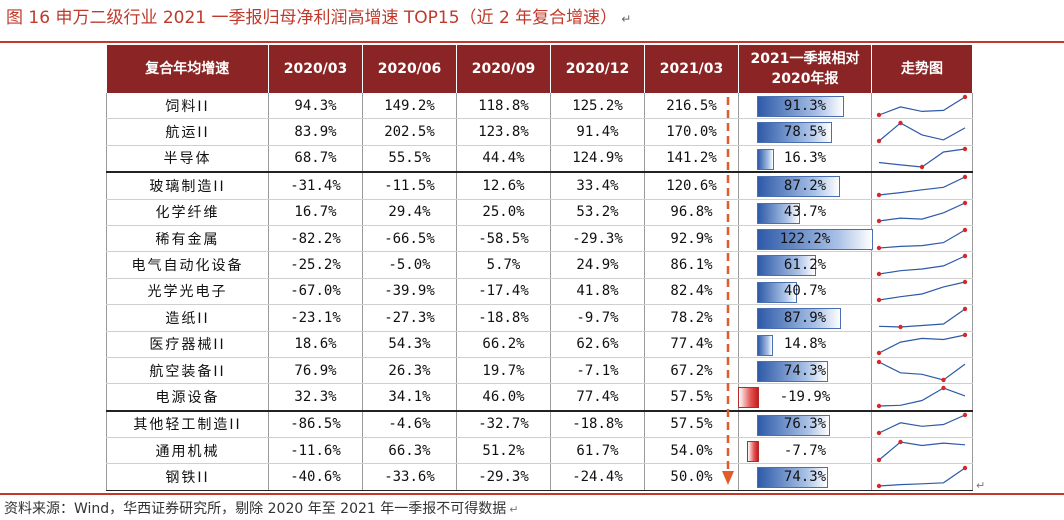  I want to click on growth-value: 149.2%, so click(409, 106).